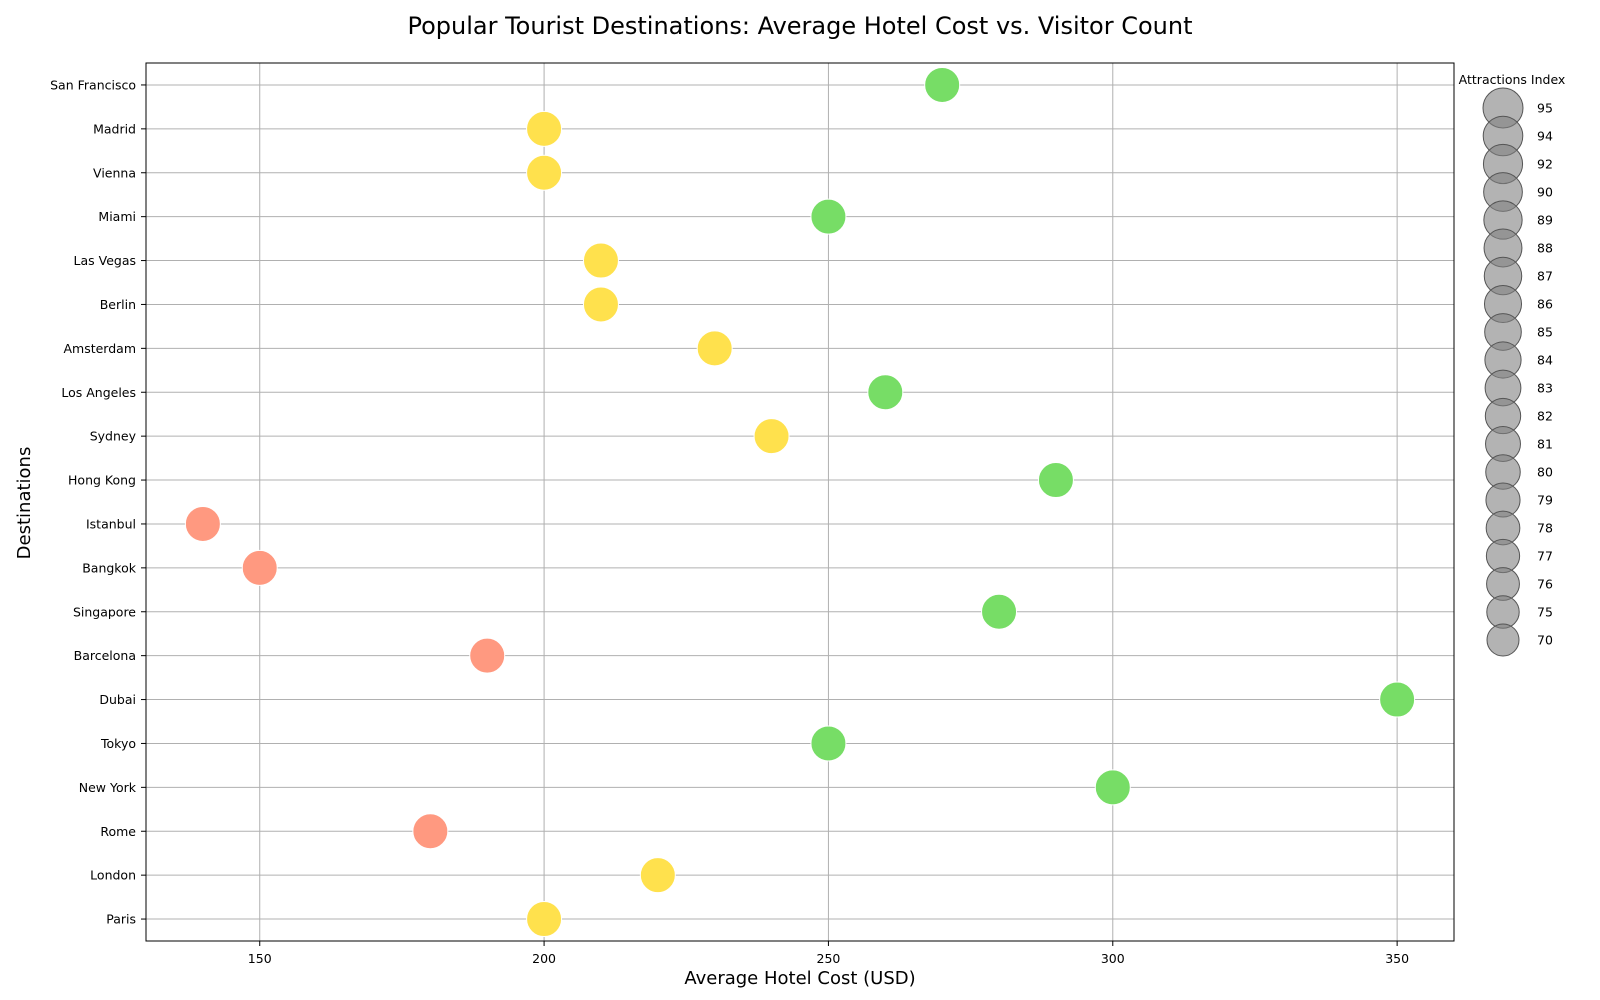 Image resolution: width=1600 pixels, height=1000 pixels. I want to click on y-tick-label-amsterdam: Amsterdam, so click(99, 348).